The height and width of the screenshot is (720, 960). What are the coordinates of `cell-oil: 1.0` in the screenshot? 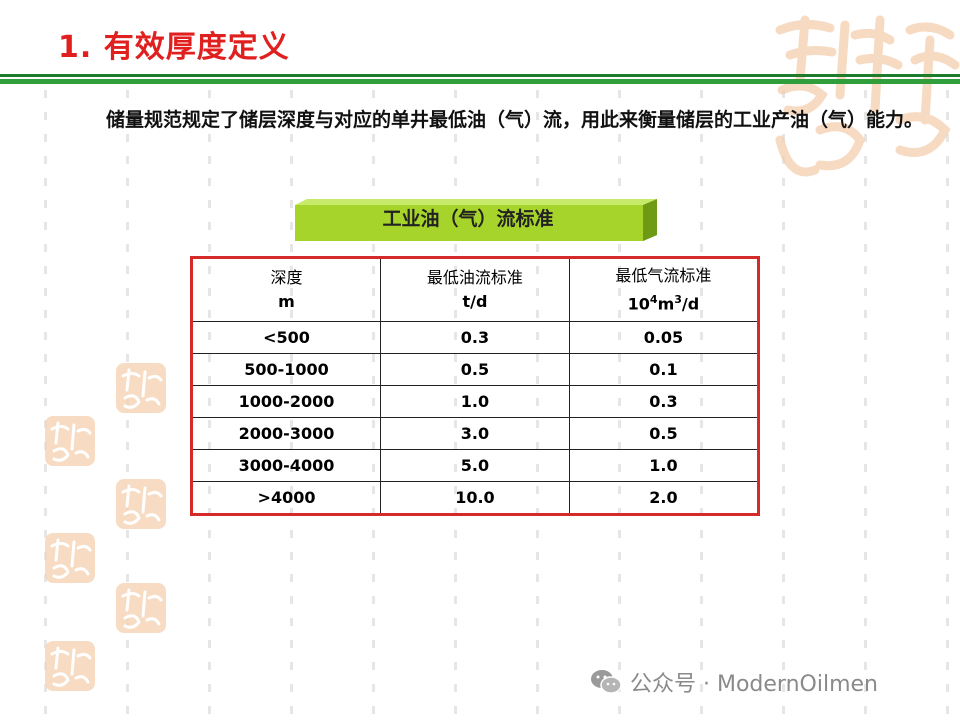 It's located at (475, 401).